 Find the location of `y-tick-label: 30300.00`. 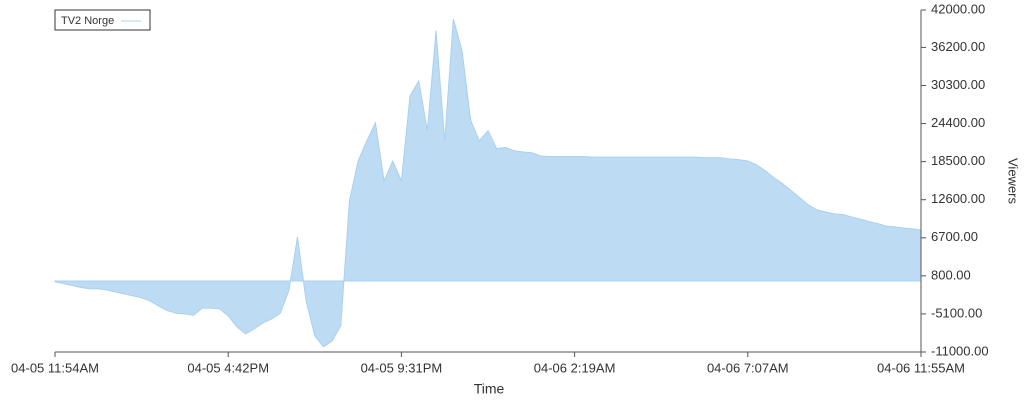

y-tick-label: 30300.00 is located at coordinates (958, 84).